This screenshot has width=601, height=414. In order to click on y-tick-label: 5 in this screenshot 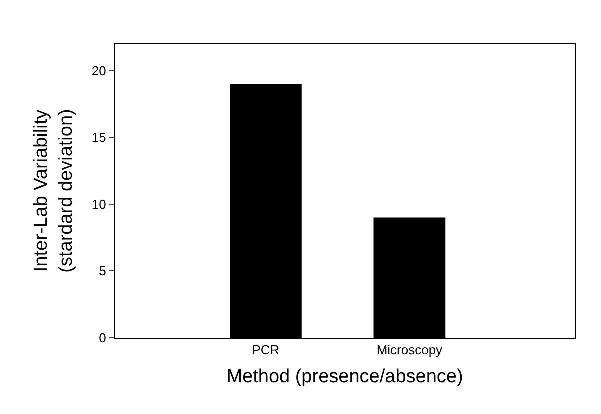, I will do `click(102, 271)`.